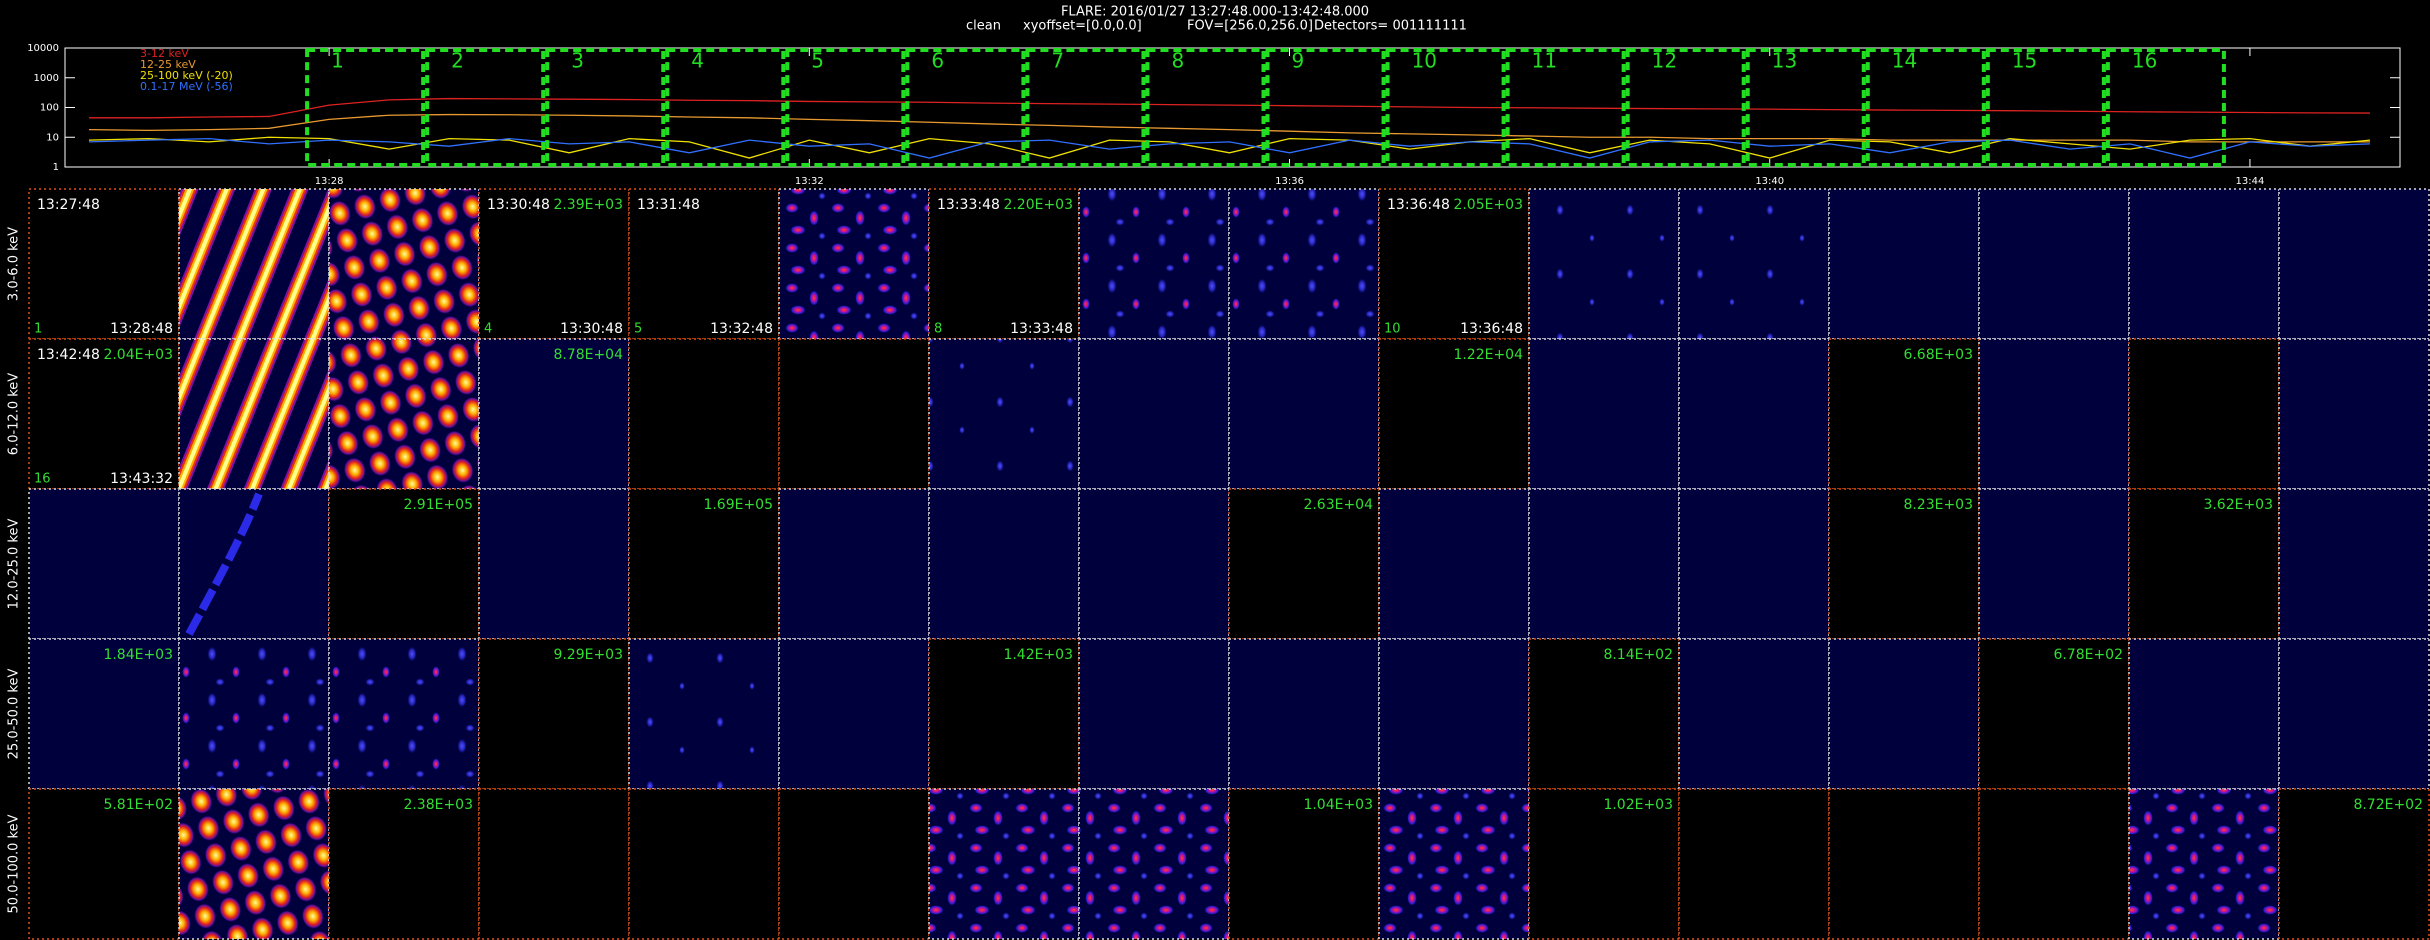 Image resolution: width=2430 pixels, height=940 pixels. Describe the element at coordinates (1289, 181) in the screenshot. I see `x-tick-label: 13:36` at that location.